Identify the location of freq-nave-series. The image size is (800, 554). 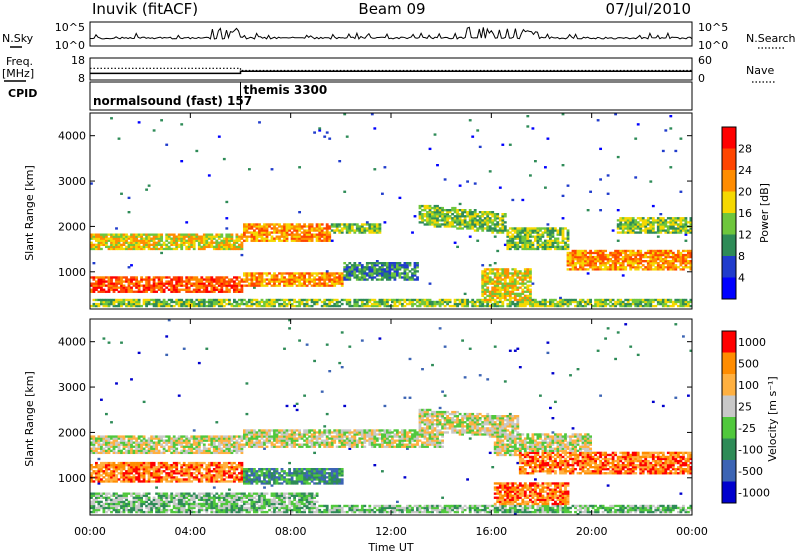
(391, 71).